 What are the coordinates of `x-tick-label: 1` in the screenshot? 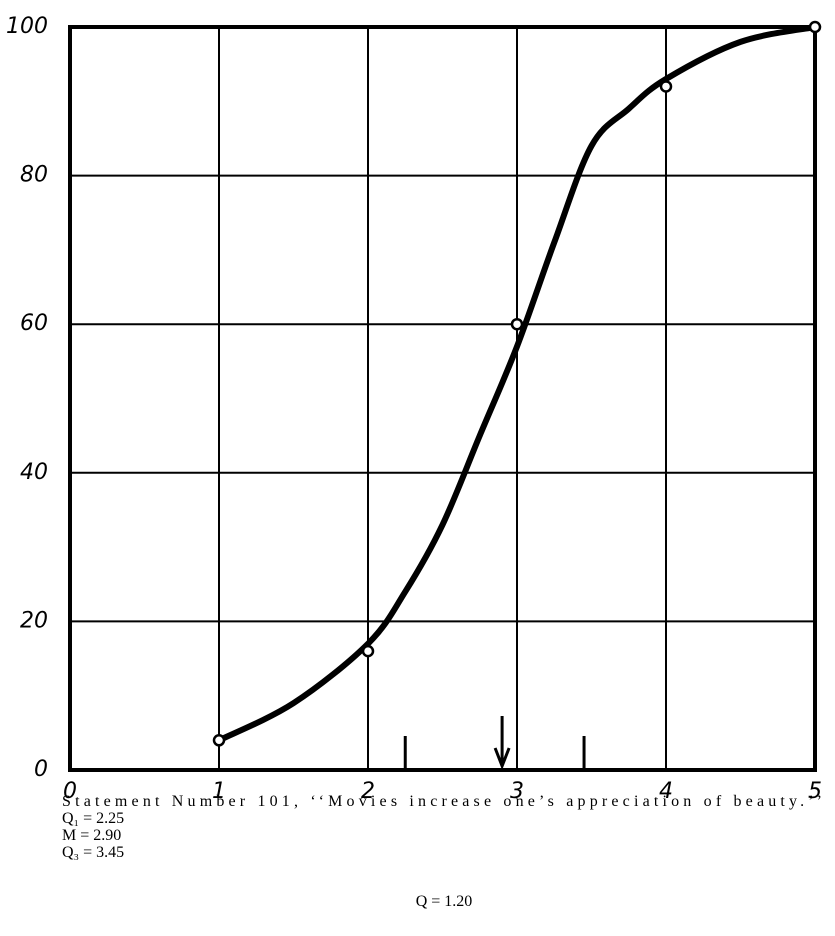 It's located at (219, 791).